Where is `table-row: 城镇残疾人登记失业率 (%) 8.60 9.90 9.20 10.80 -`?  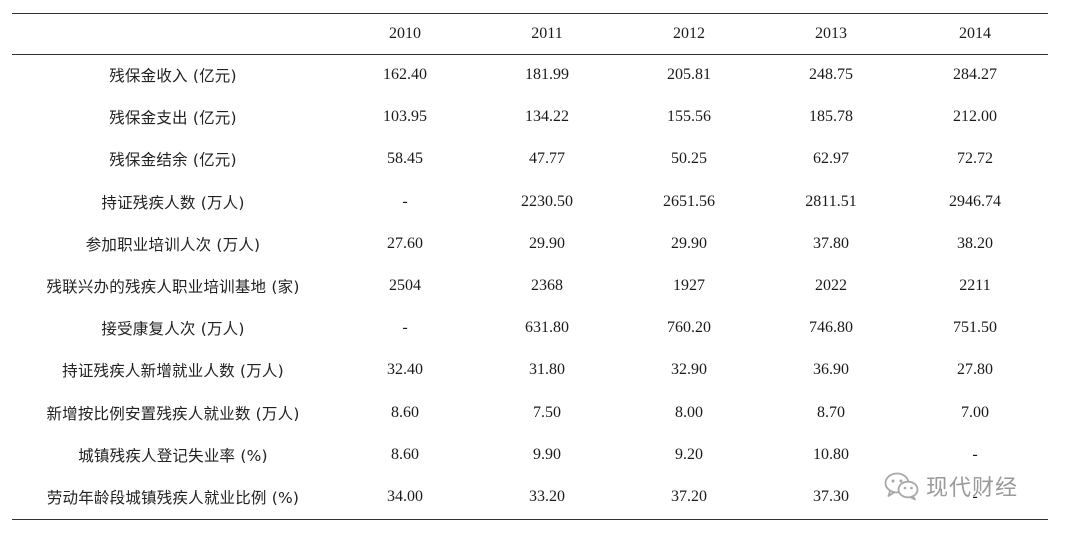 table-row: 城镇残疾人登记失业率 (%) 8.60 9.90 9.20 10.80 - is located at coordinates (530, 455).